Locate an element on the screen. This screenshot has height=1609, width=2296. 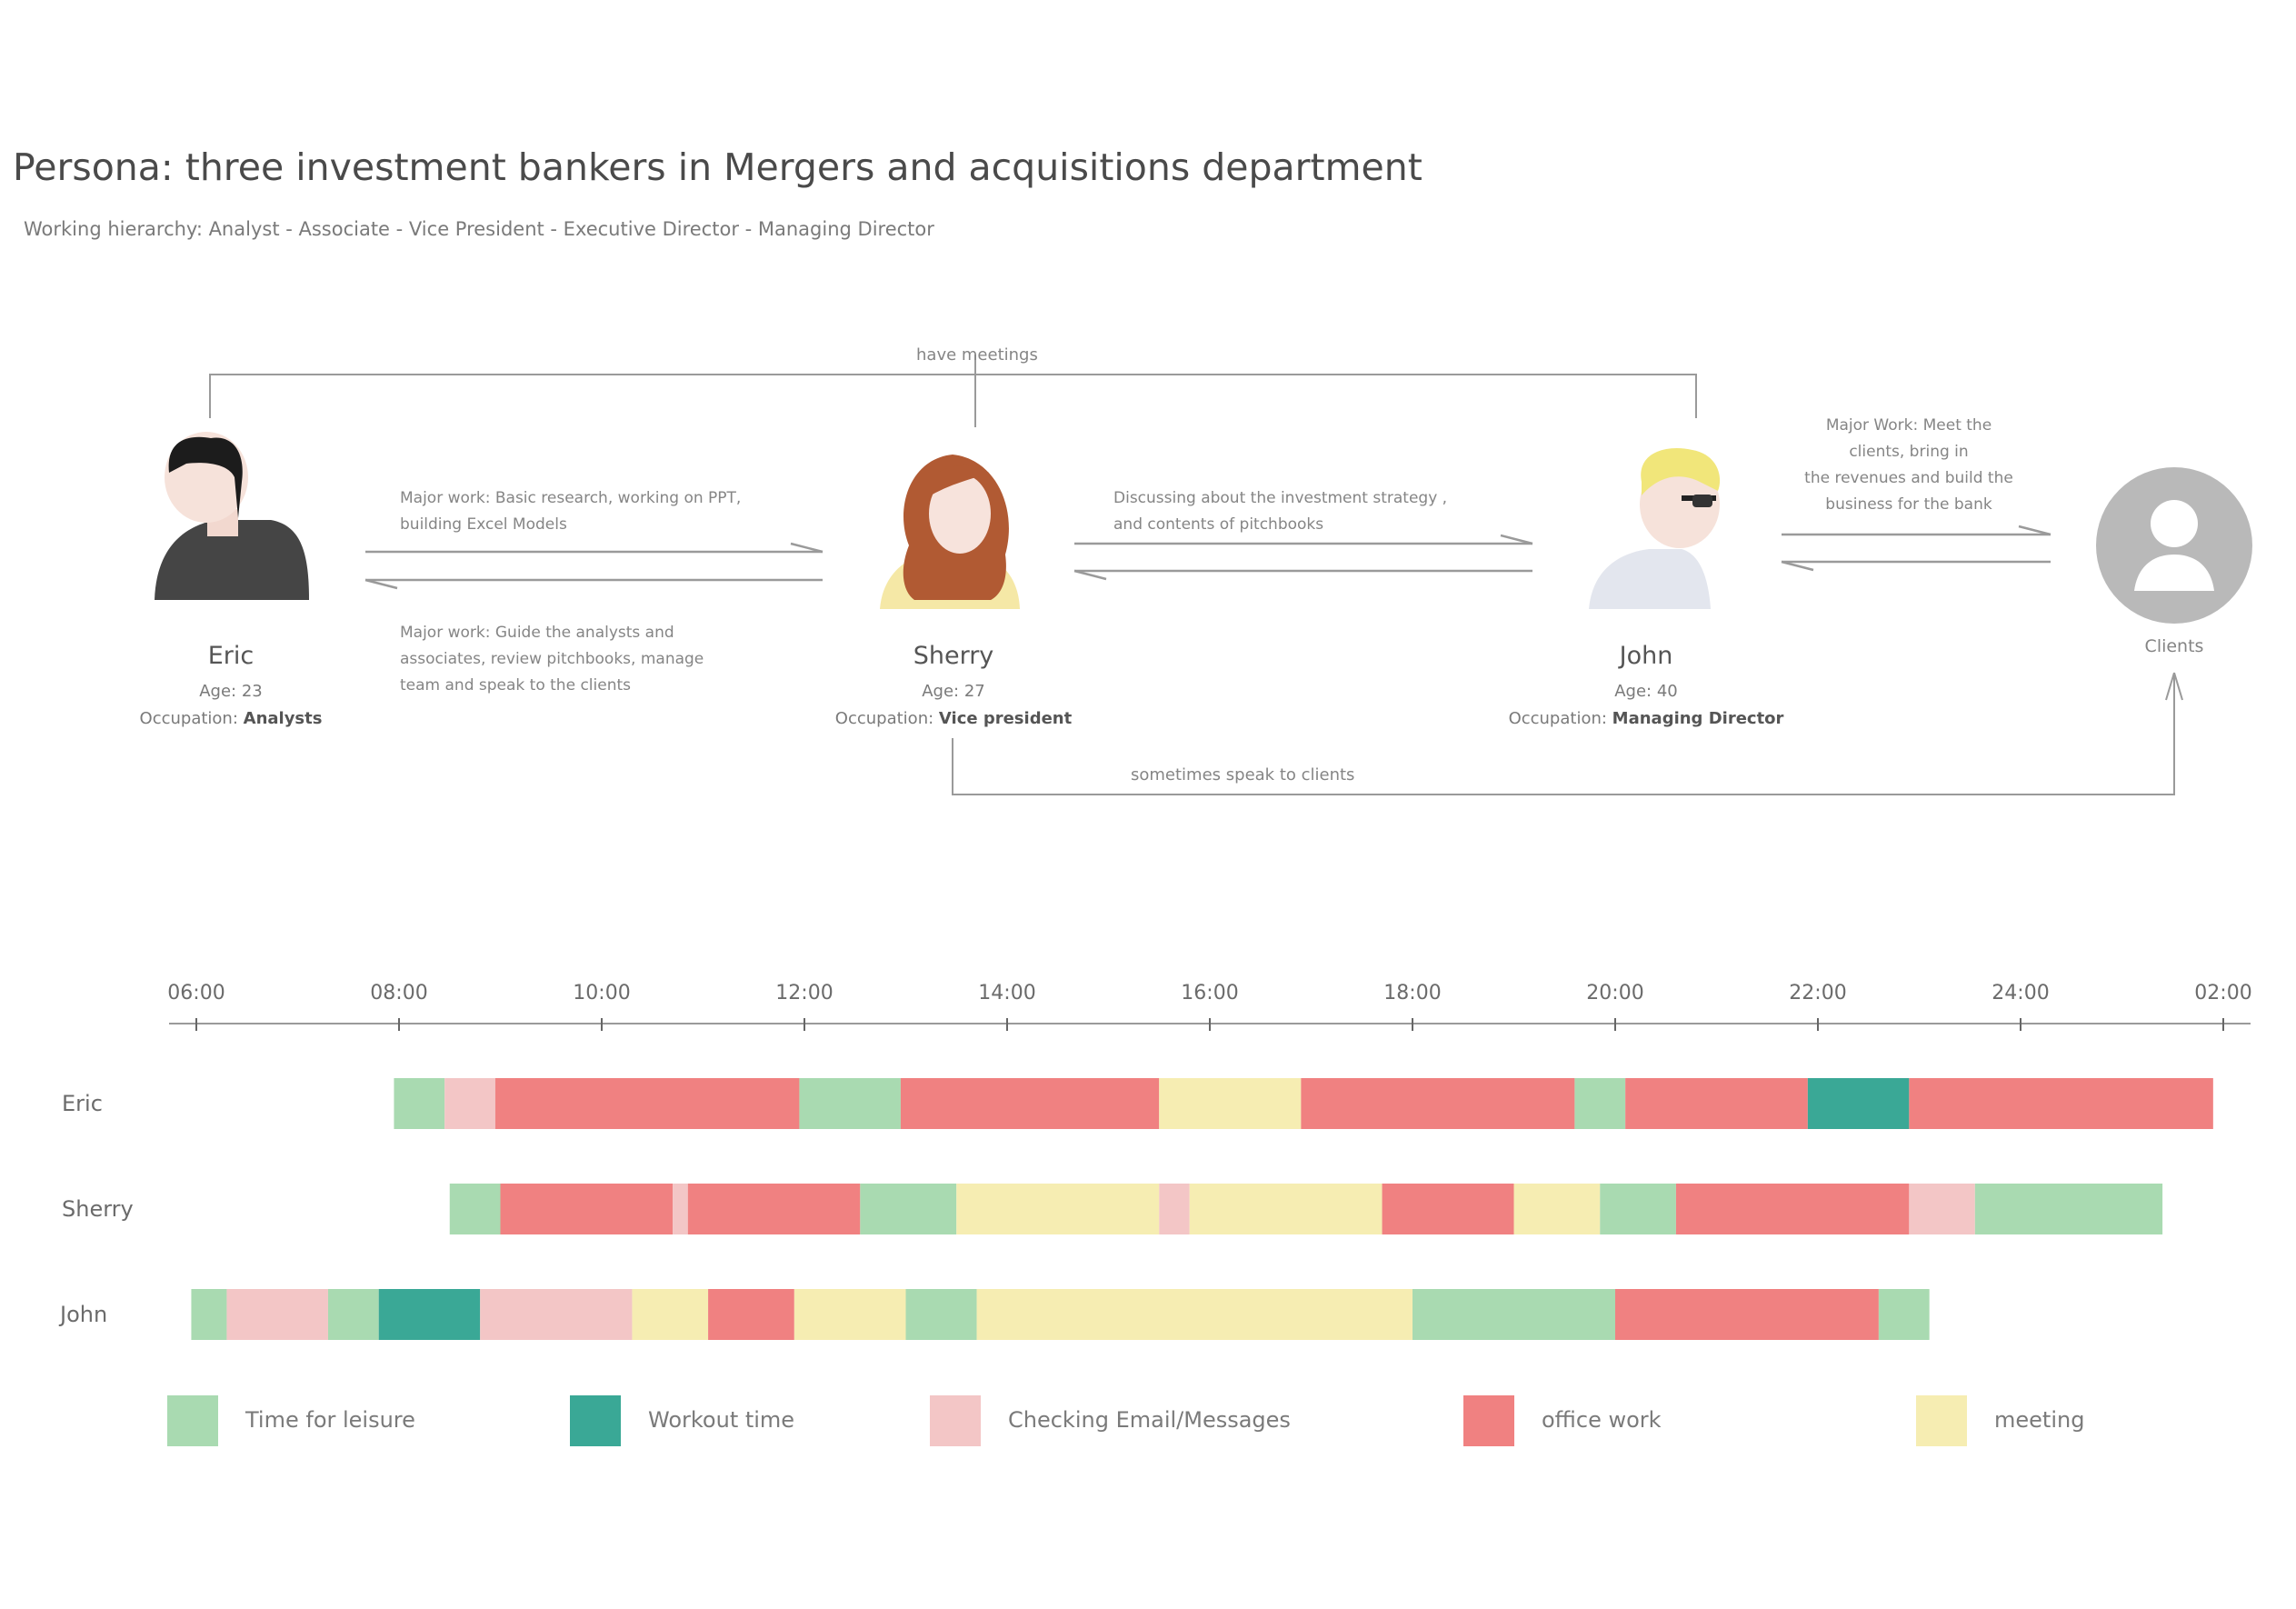
legend-swatch-email is located at coordinates (955, 1420).